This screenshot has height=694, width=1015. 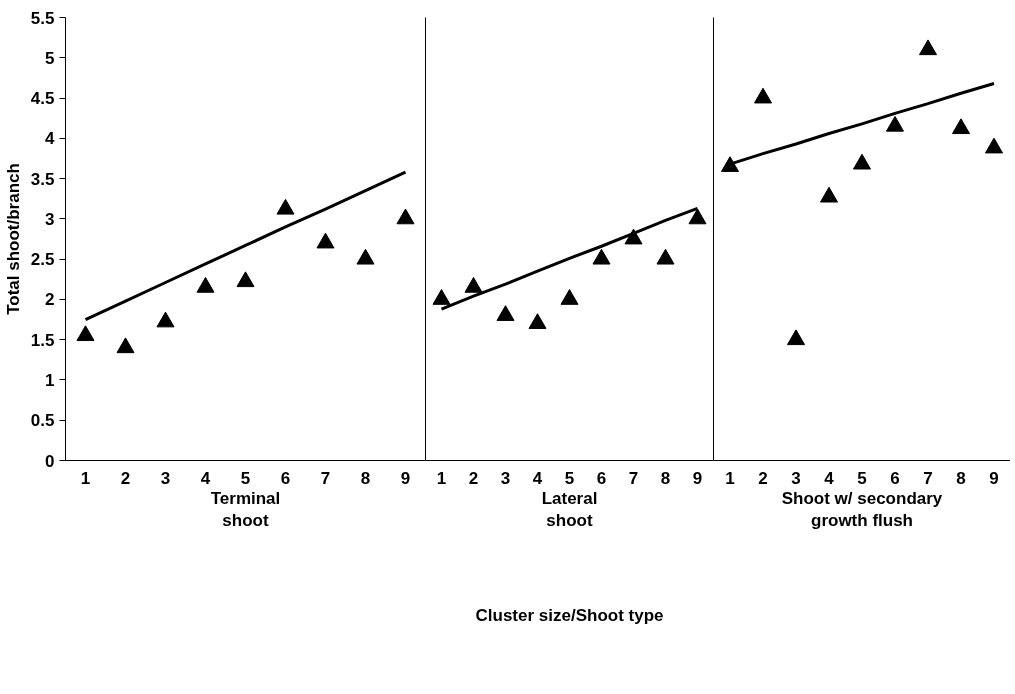 What do you see at coordinates (42, 421) in the screenshot?
I see `y-tick-label: 0.5` at bounding box center [42, 421].